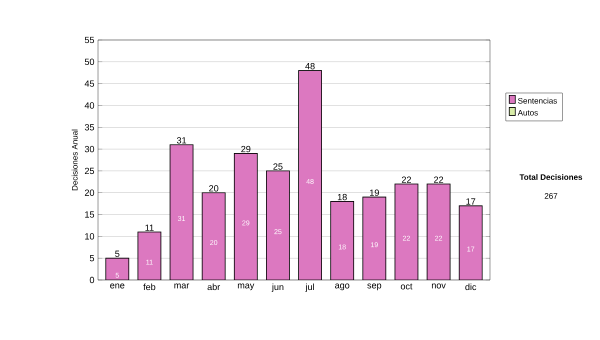 This screenshot has height=340, width=600. I want to click on x-tick-label: dic, so click(470, 287).